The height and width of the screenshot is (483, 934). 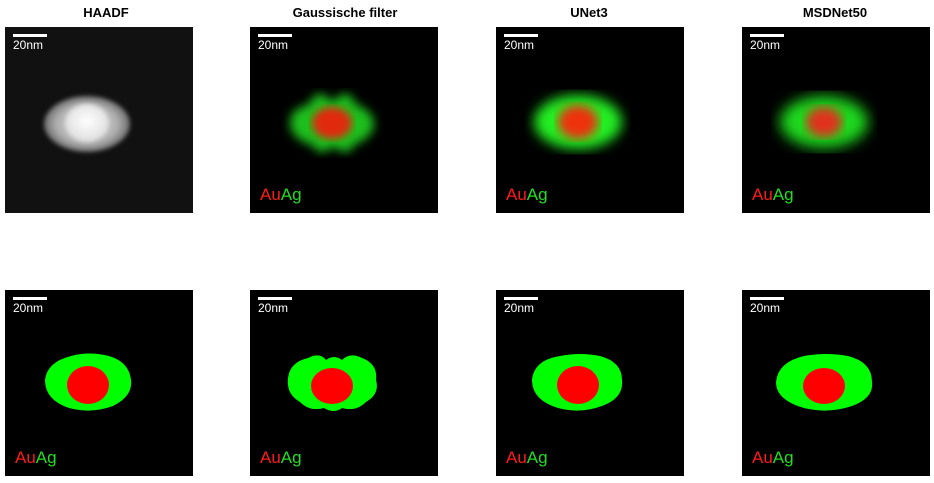 I want to click on panel-gaussian-filter-segmentation: 20nm AuAg, so click(x=344, y=383).